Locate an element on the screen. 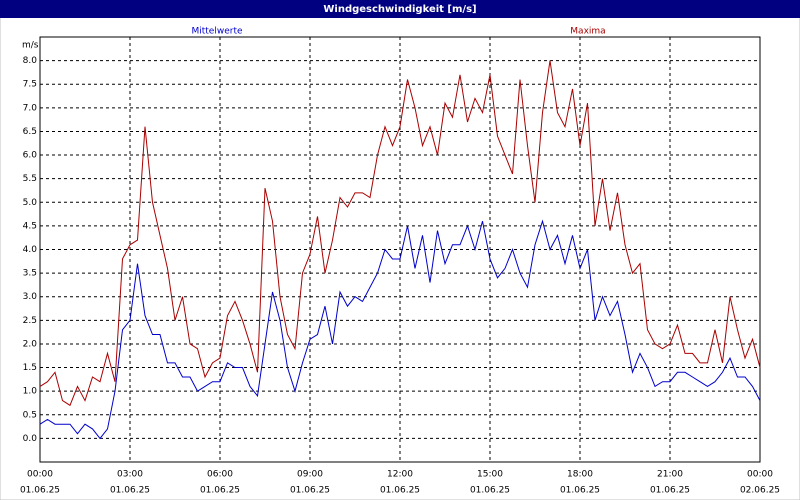  y-tick-label: 4.0 is located at coordinates (30, 250).